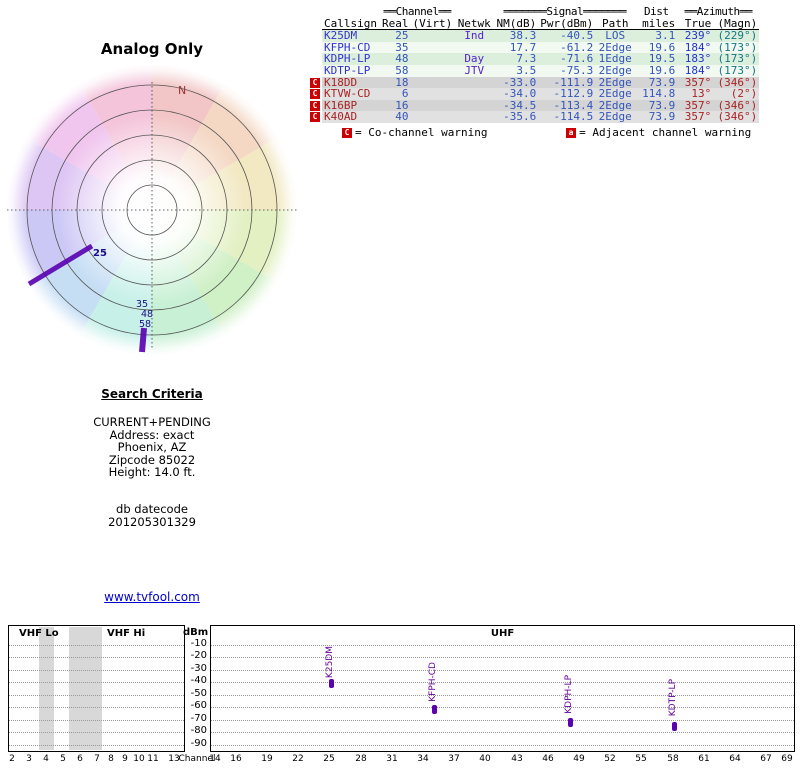 The image size is (800, 768). I want to click on x-tick: 28, so click(361, 759).